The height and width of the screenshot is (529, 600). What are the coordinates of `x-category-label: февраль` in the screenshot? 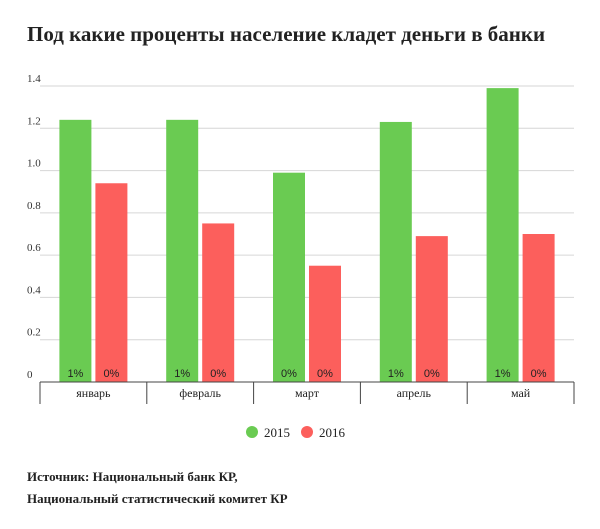 It's located at (200, 393).